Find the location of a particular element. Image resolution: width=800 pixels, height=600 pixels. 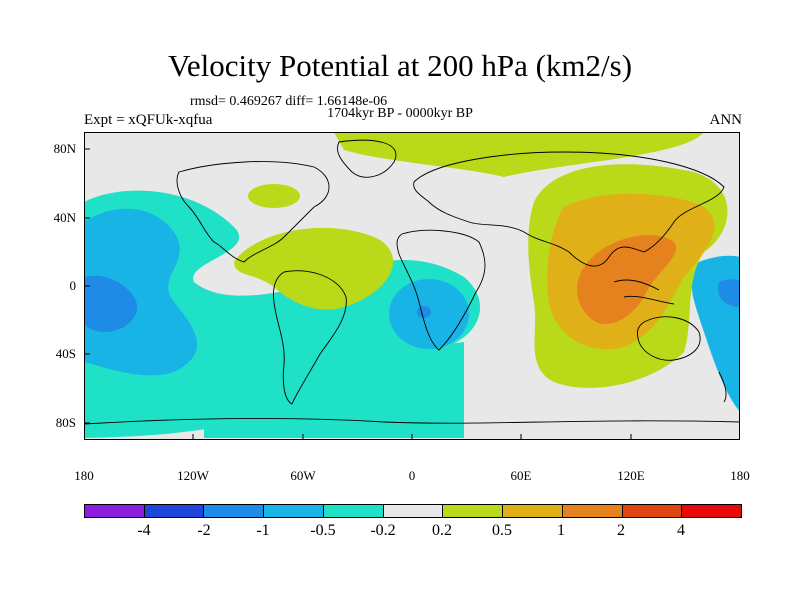

field-sky-pacific is located at coordinates (141, 292).